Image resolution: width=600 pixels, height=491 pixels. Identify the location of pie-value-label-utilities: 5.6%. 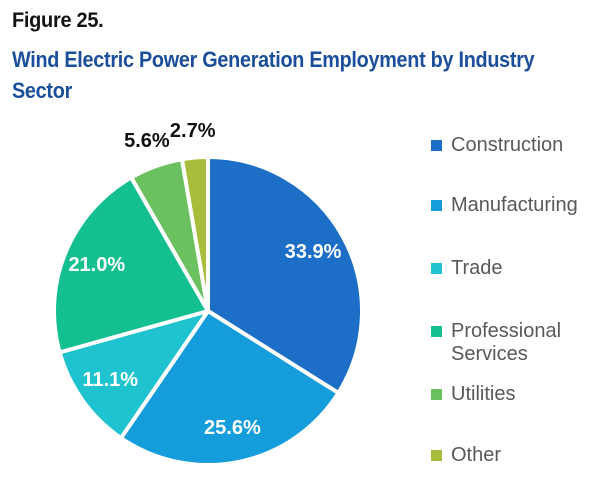
(147, 141).